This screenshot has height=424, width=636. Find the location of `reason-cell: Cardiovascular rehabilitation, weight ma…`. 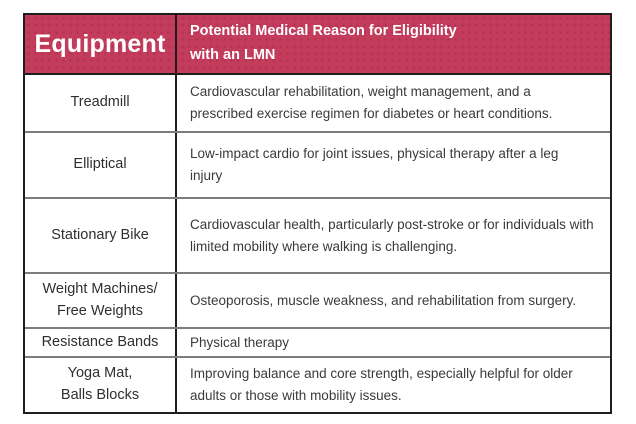

reason-cell: Cardiovascular rehabilitation, weight ma… is located at coordinates (393, 103).